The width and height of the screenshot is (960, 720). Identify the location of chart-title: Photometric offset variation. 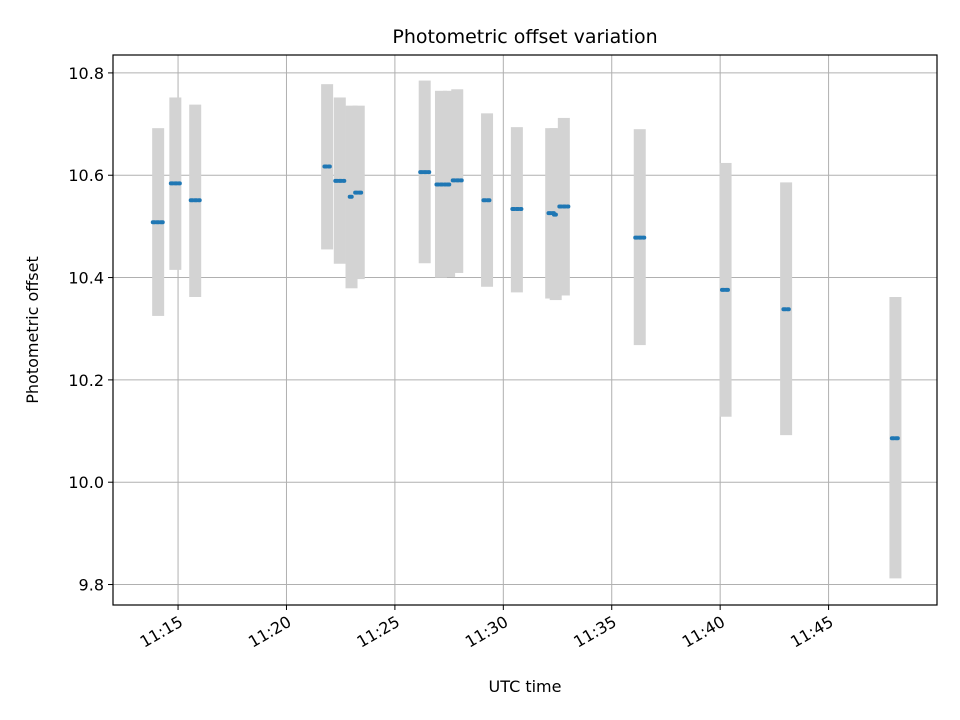
(524, 37).